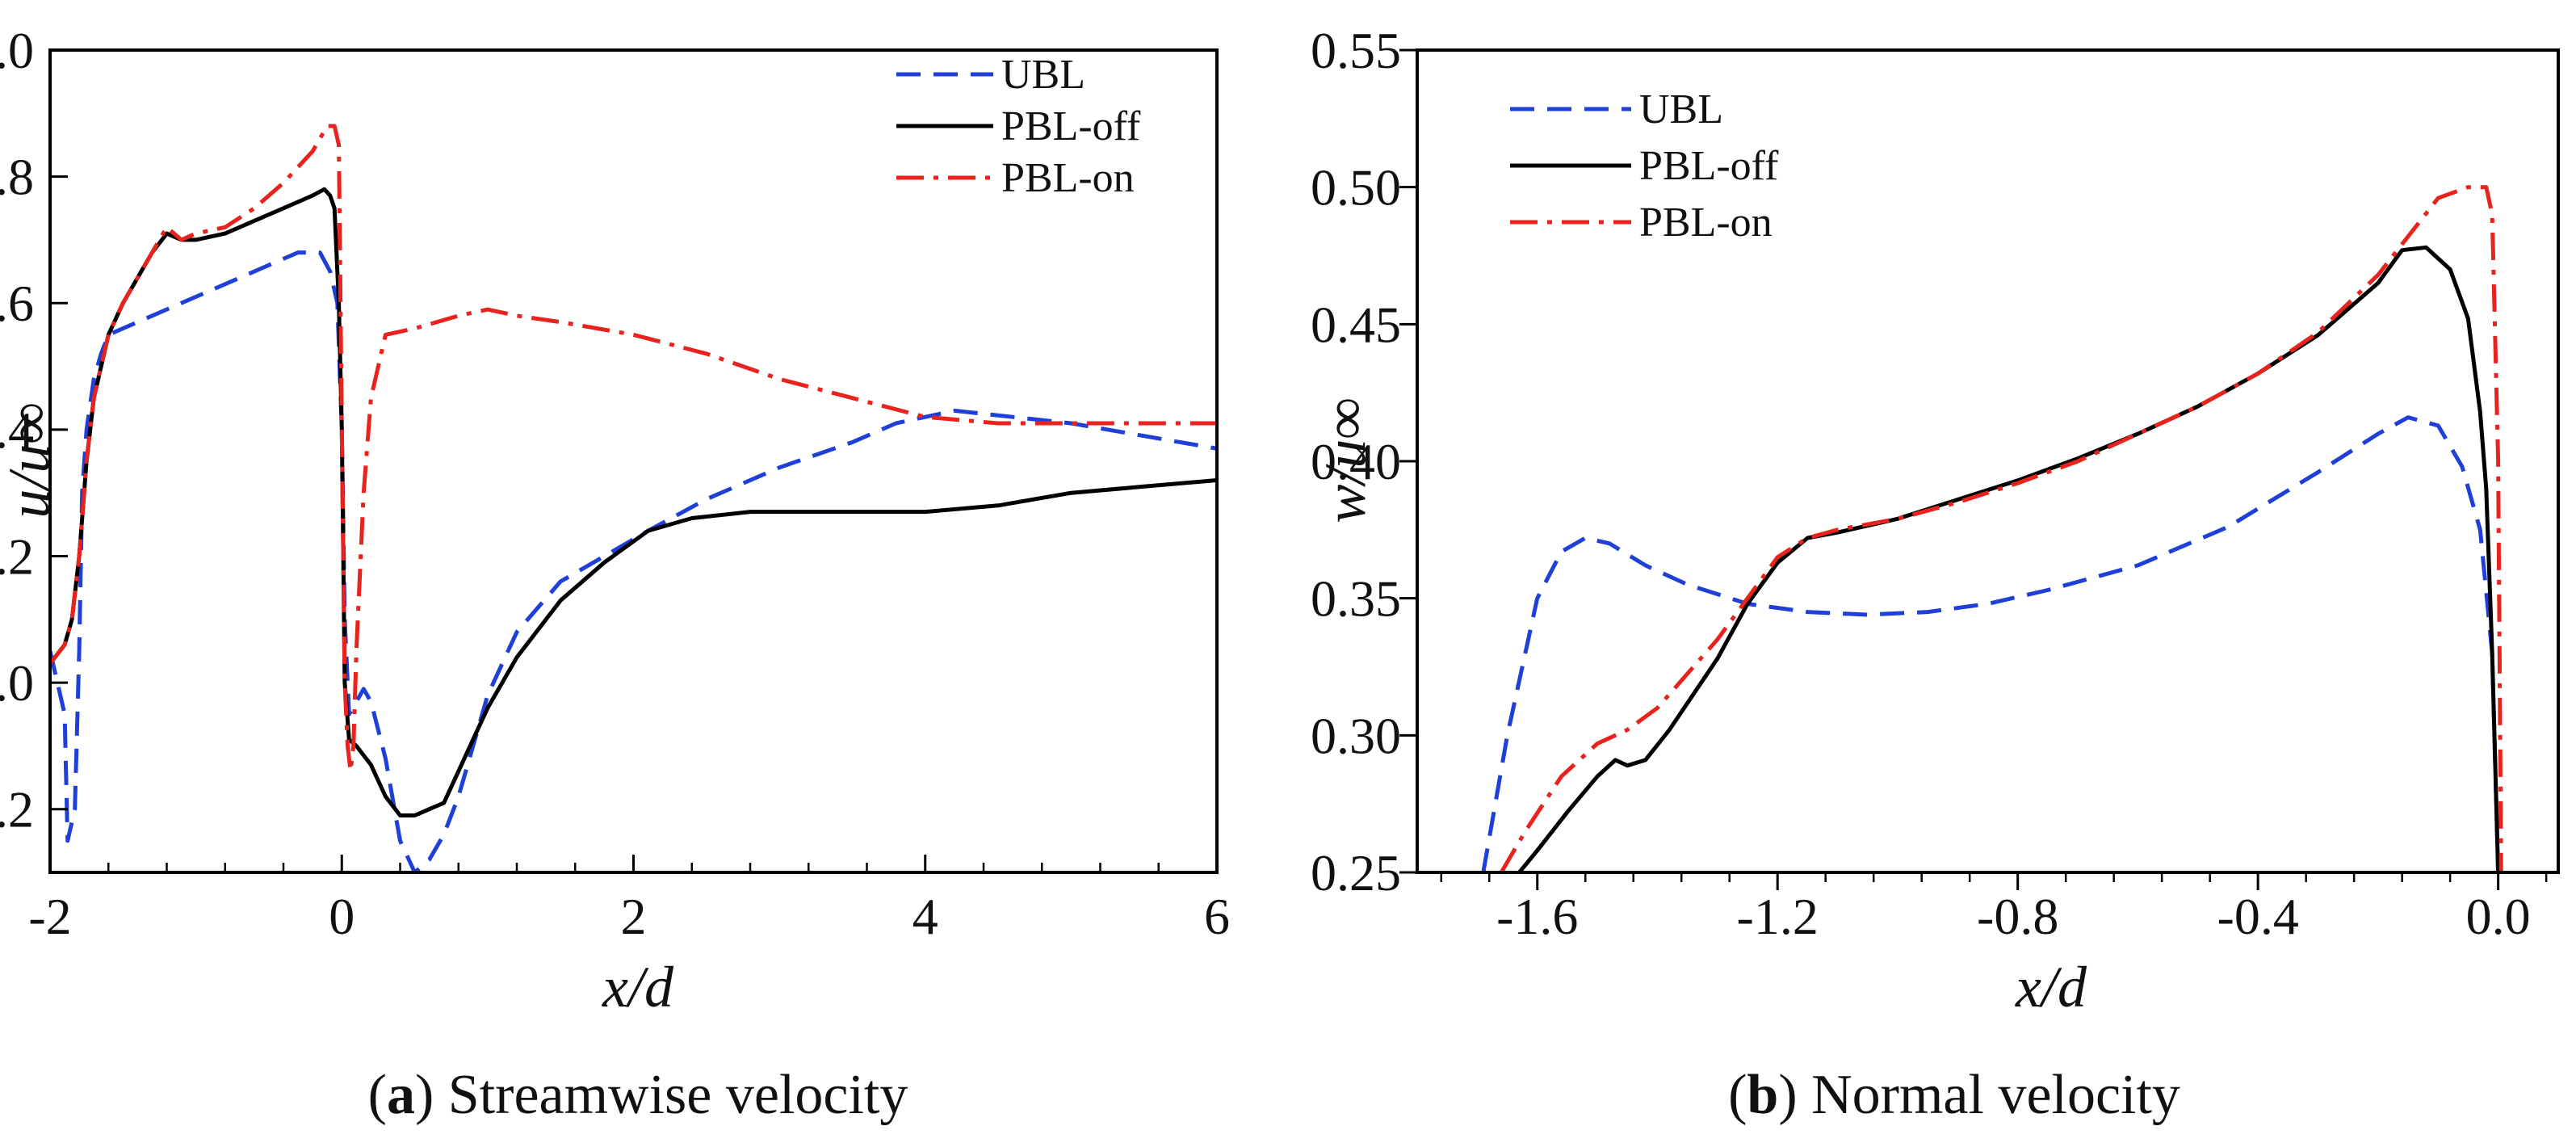  I want to click on panel-a-caption: (a) Streamwise velocity, so click(638, 1095).